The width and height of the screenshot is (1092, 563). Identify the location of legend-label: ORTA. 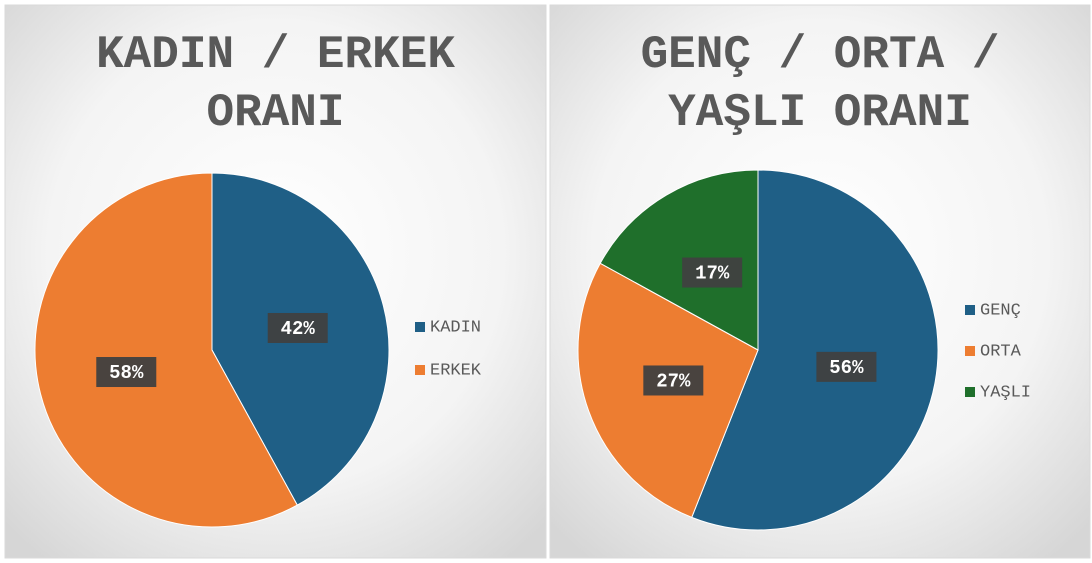
(1001, 351).